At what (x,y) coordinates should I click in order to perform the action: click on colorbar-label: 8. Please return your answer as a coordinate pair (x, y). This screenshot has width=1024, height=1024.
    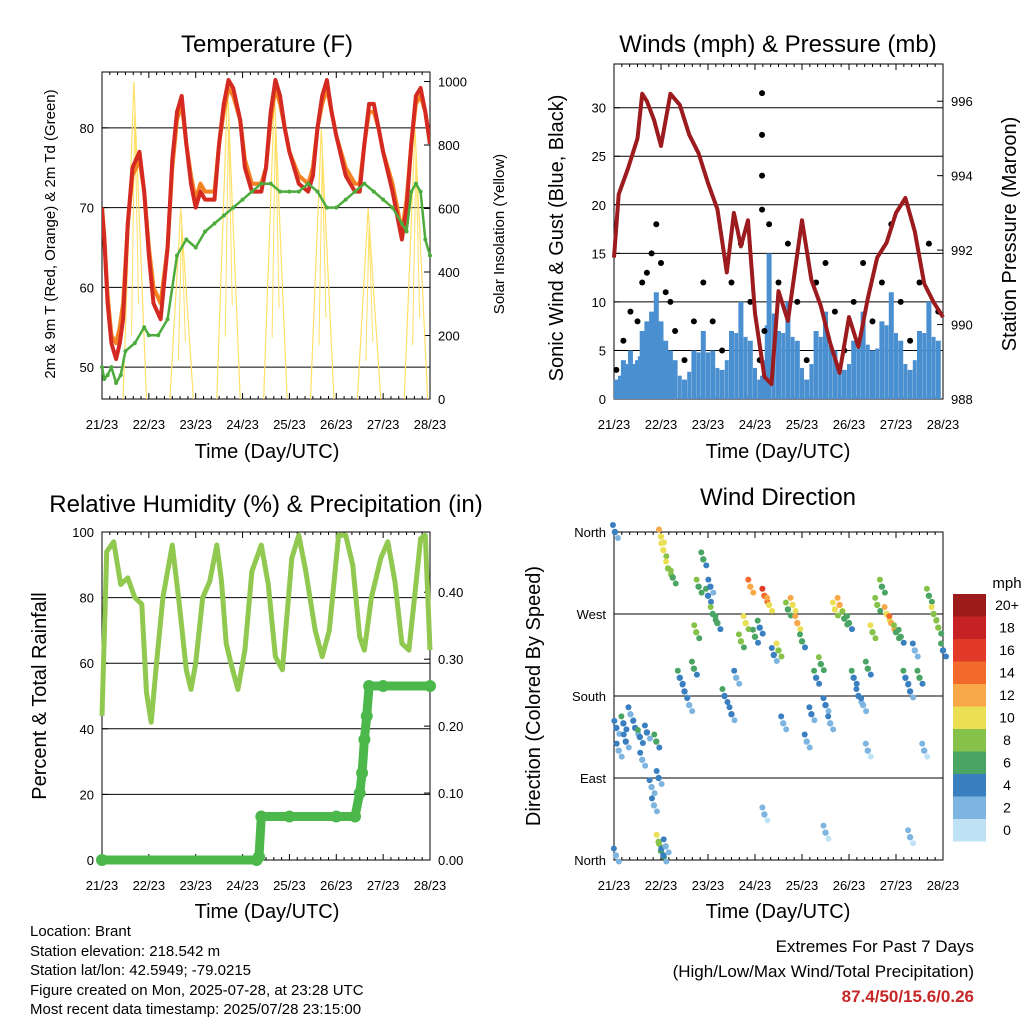
    Looking at the image, I should click on (1007, 740).